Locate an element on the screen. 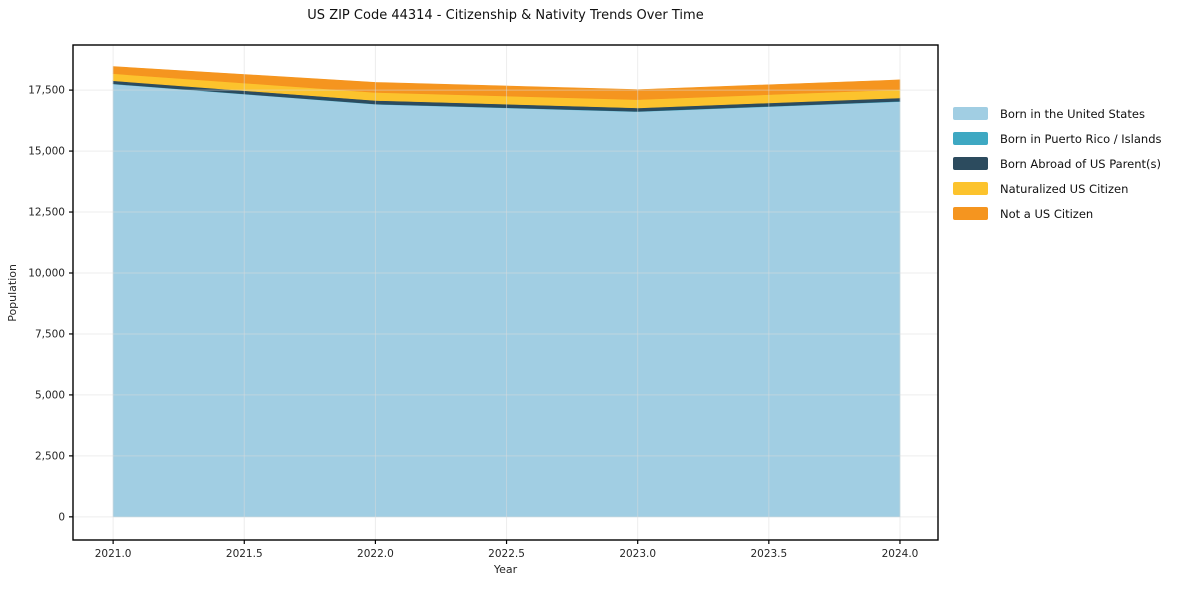  legend-label: Naturalized US Citizen is located at coordinates (1064, 188).